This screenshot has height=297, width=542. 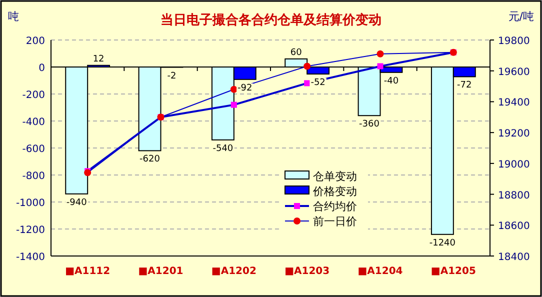 I want to click on y-tick-label: -1000, so click(x=30, y=203).